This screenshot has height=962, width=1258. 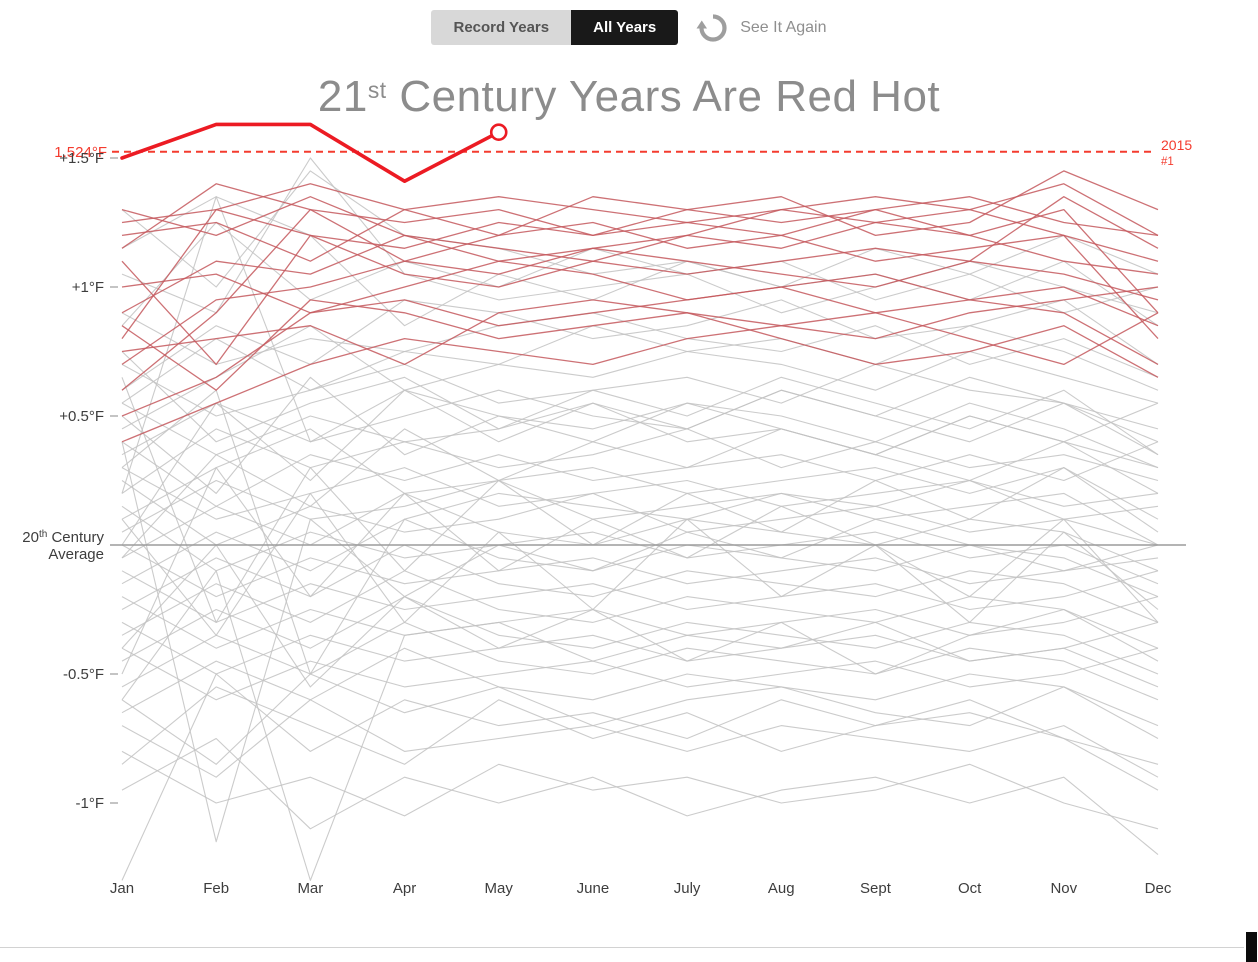 What do you see at coordinates (310, 888) in the screenshot?
I see `x-tick-label: Mar` at bounding box center [310, 888].